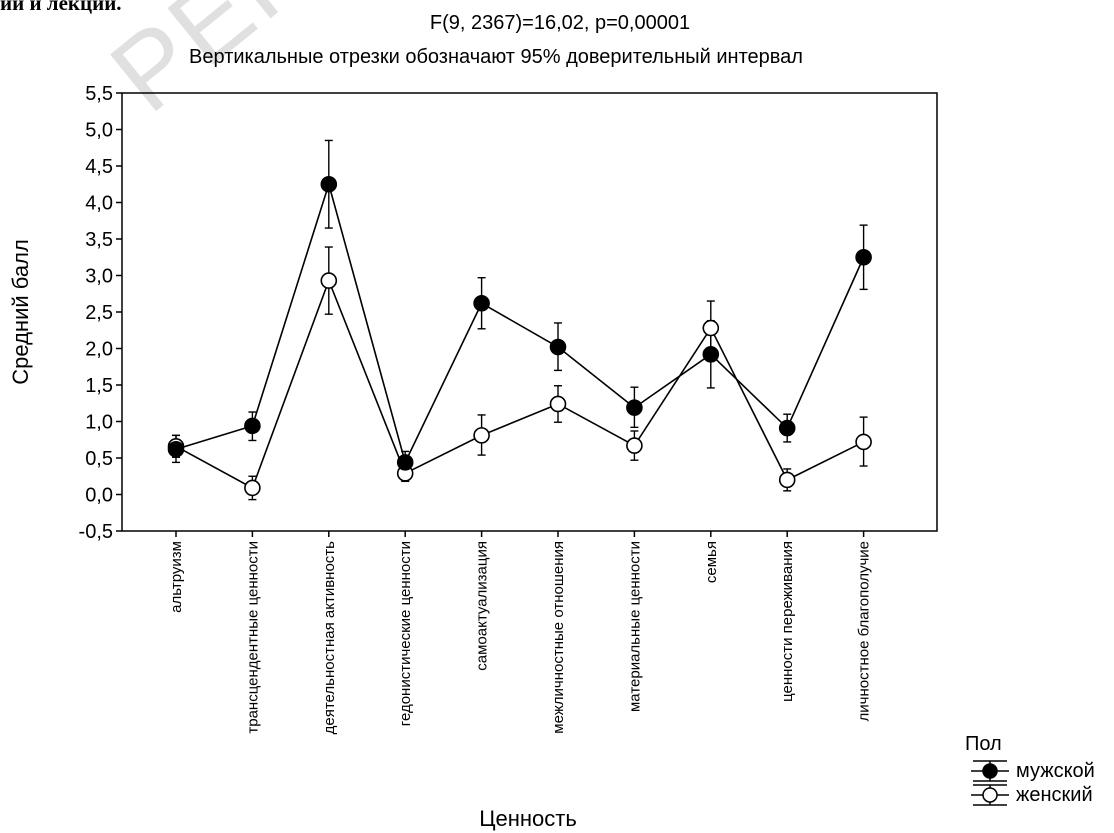  Describe the element at coordinates (99, 423) in the screenshot. I see `y-tick-label: 1,0` at that location.